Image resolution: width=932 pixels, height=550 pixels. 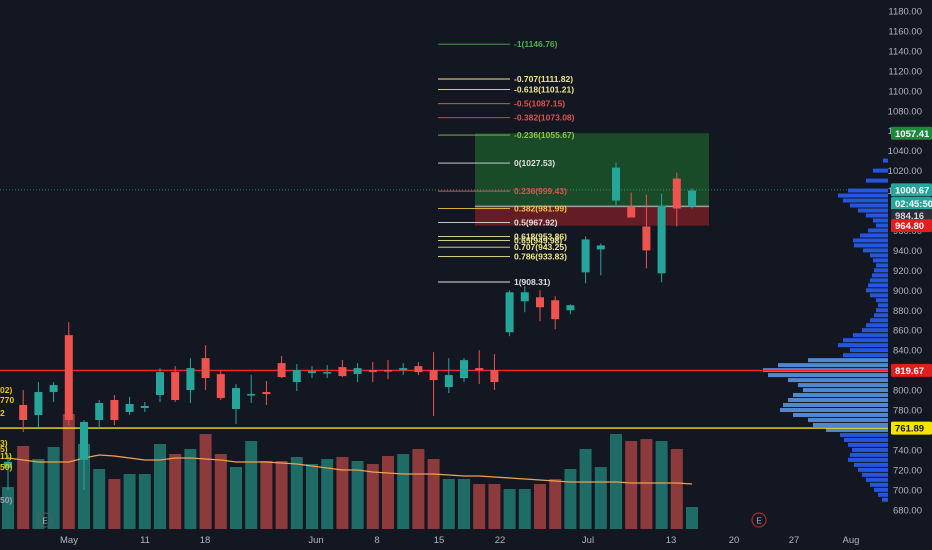 What do you see at coordinates (69, 540) in the screenshot?
I see `time-tick-label: May` at bounding box center [69, 540].